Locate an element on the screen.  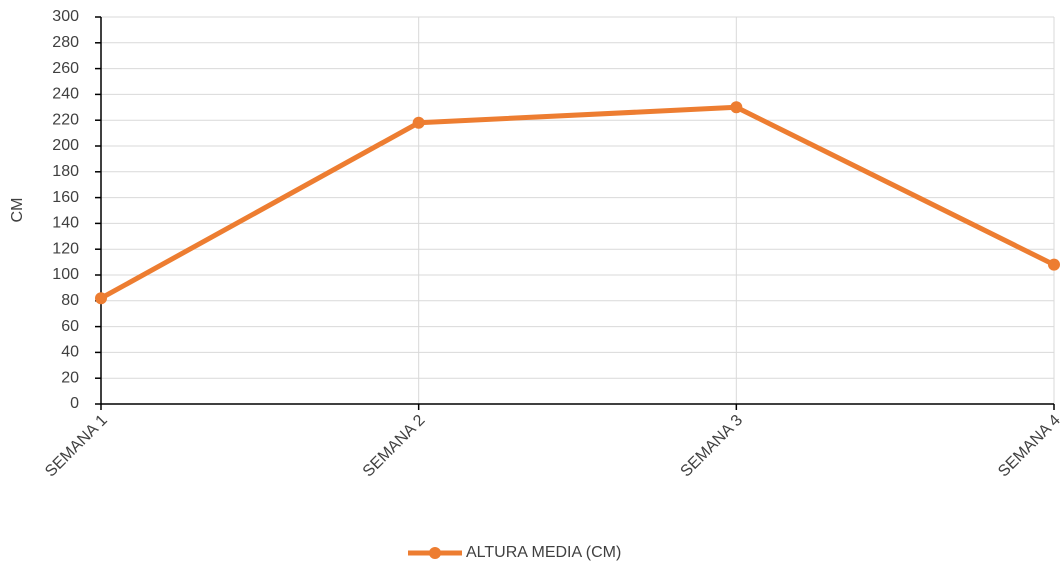
y-tick-label: 300 is located at coordinates (65, 16).